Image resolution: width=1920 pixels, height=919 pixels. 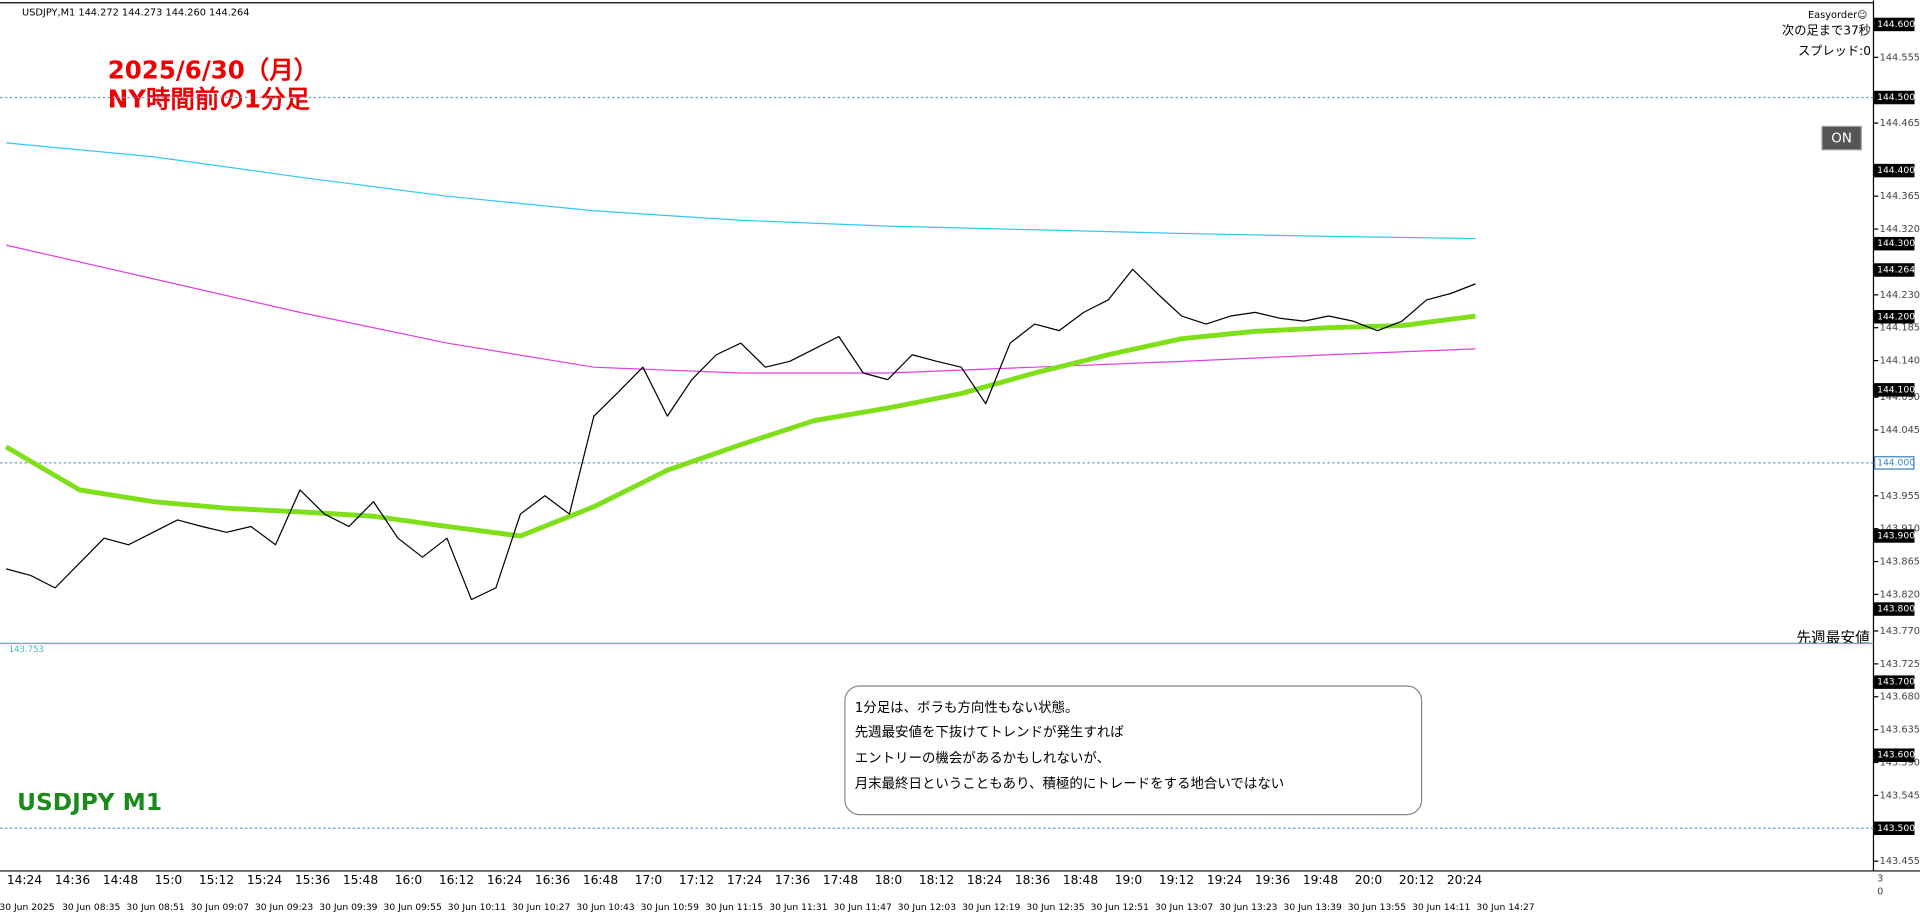 I want to click on x-tick-label: 18:24, so click(x=984, y=880).